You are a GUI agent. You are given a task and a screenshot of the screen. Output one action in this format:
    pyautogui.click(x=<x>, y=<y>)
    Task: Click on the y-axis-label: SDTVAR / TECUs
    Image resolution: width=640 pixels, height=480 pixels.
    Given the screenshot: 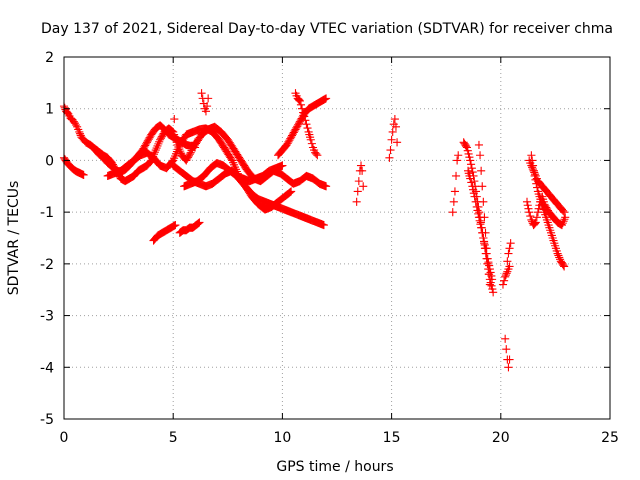 What is the action you would take?
    pyautogui.click(x=14, y=238)
    